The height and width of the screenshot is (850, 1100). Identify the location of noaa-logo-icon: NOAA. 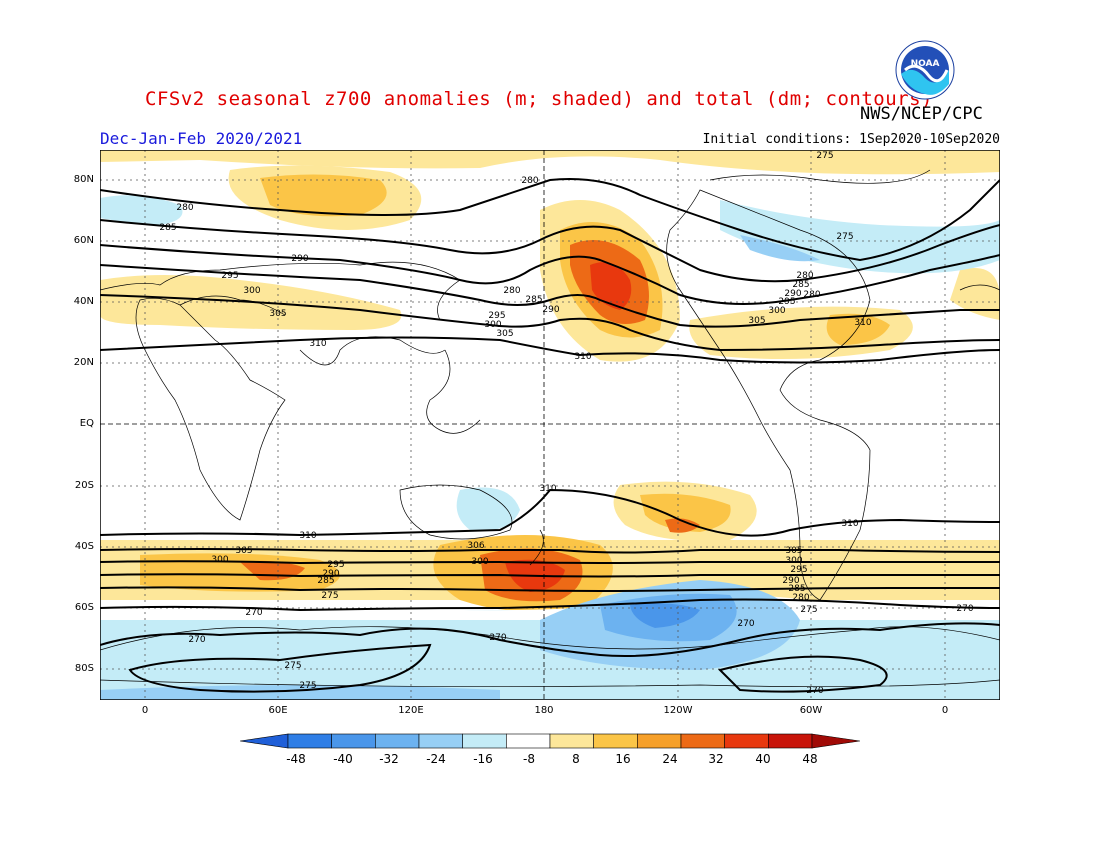
(925, 70).